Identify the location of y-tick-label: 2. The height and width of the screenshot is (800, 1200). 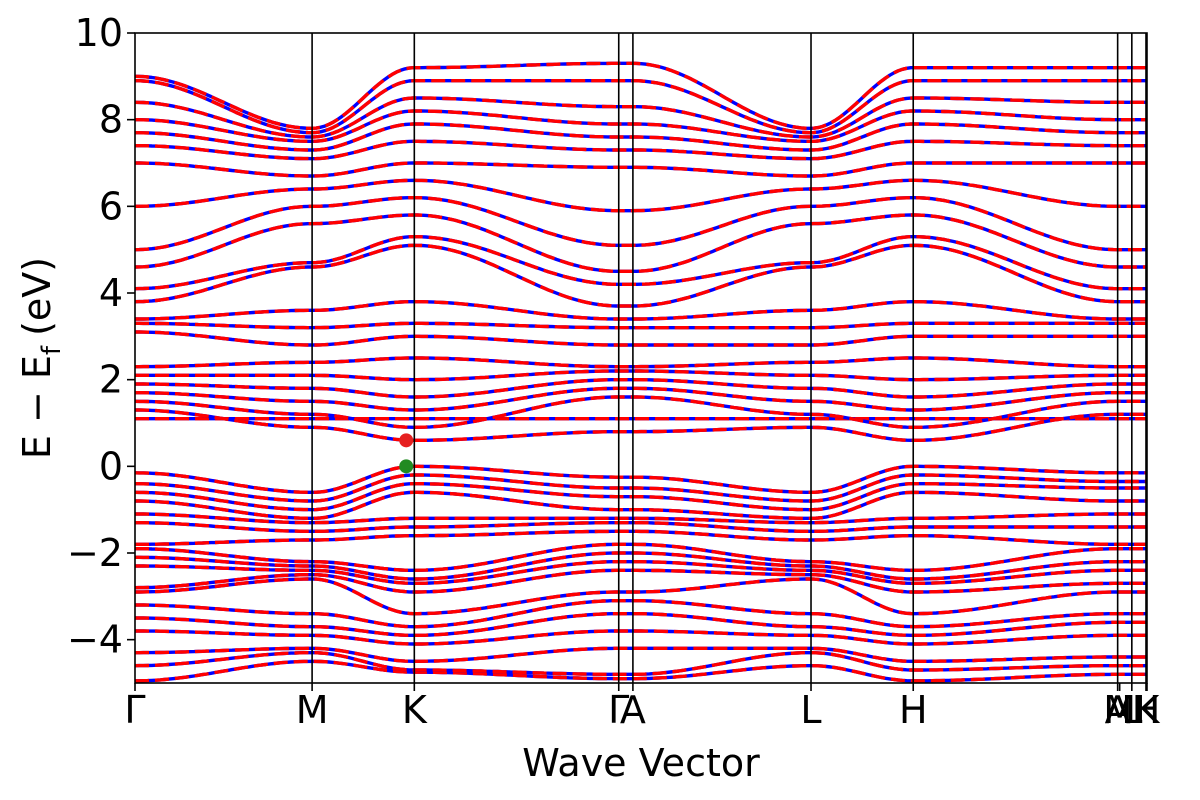
(111, 380).